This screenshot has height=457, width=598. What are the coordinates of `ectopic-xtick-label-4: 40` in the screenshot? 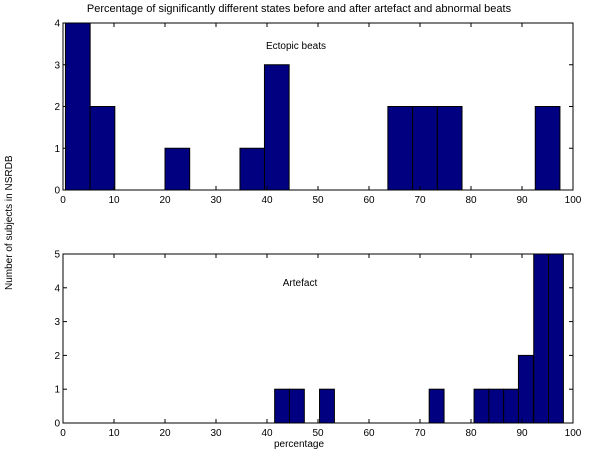 It's located at (267, 200).